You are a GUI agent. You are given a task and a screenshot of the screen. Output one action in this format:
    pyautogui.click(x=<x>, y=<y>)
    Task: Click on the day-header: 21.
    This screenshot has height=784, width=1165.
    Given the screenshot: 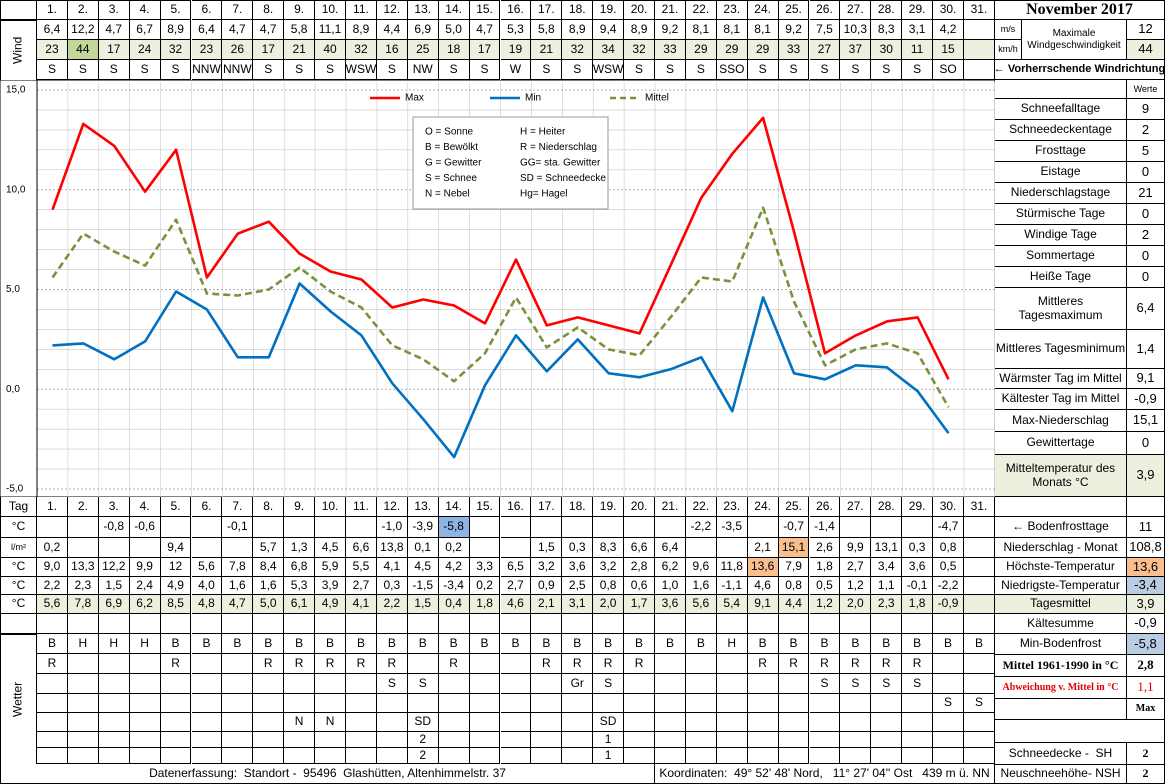 What is the action you would take?
    pyautogui.click(x=670, y=10)
    